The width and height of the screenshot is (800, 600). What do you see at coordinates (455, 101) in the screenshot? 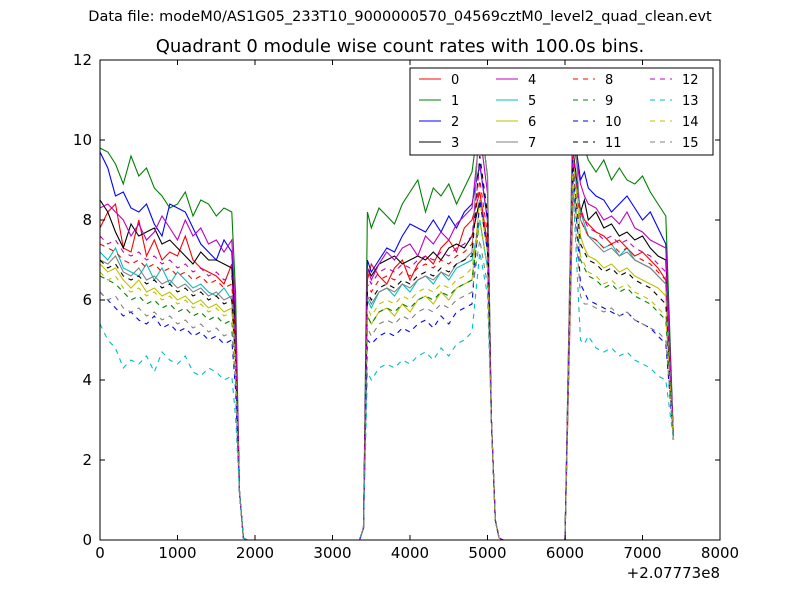
I see `legend-label-1: 1` at bounding box center [455, 101].